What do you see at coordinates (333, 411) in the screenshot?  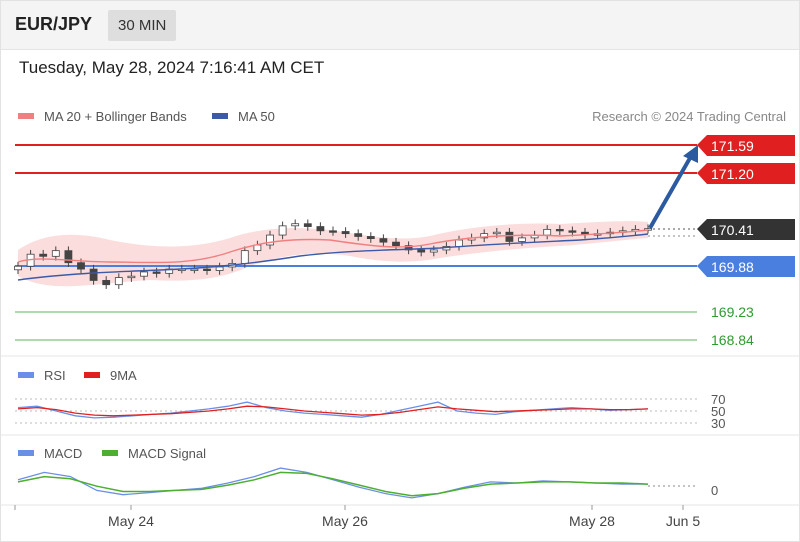 I see `rsi-ma-line` at bounding box center [333, 411].